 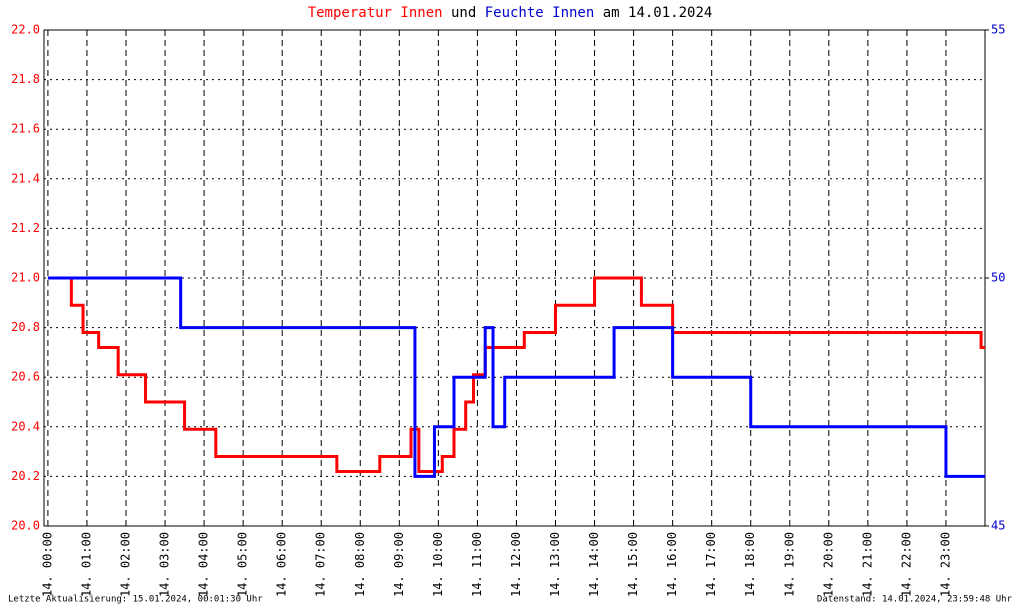 I want to click on y2-tick-label: 55, so click(x=998, y=30).